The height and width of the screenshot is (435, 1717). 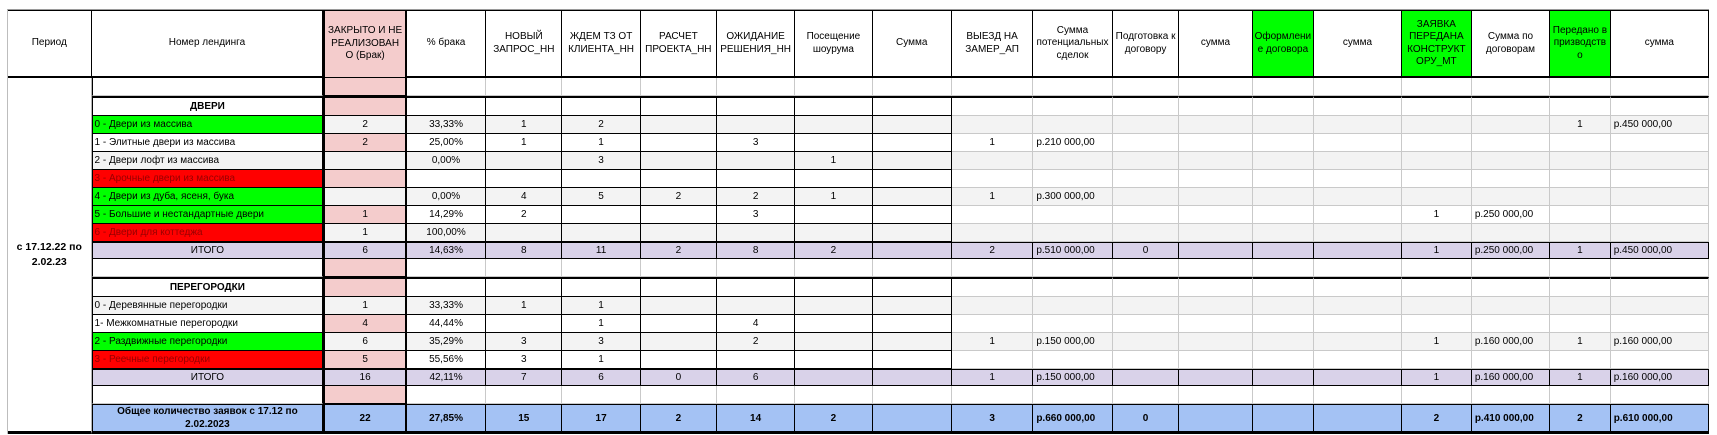 I want to click on col-header-contract-signing: Оформление договора, so click(x=1283, y=44).